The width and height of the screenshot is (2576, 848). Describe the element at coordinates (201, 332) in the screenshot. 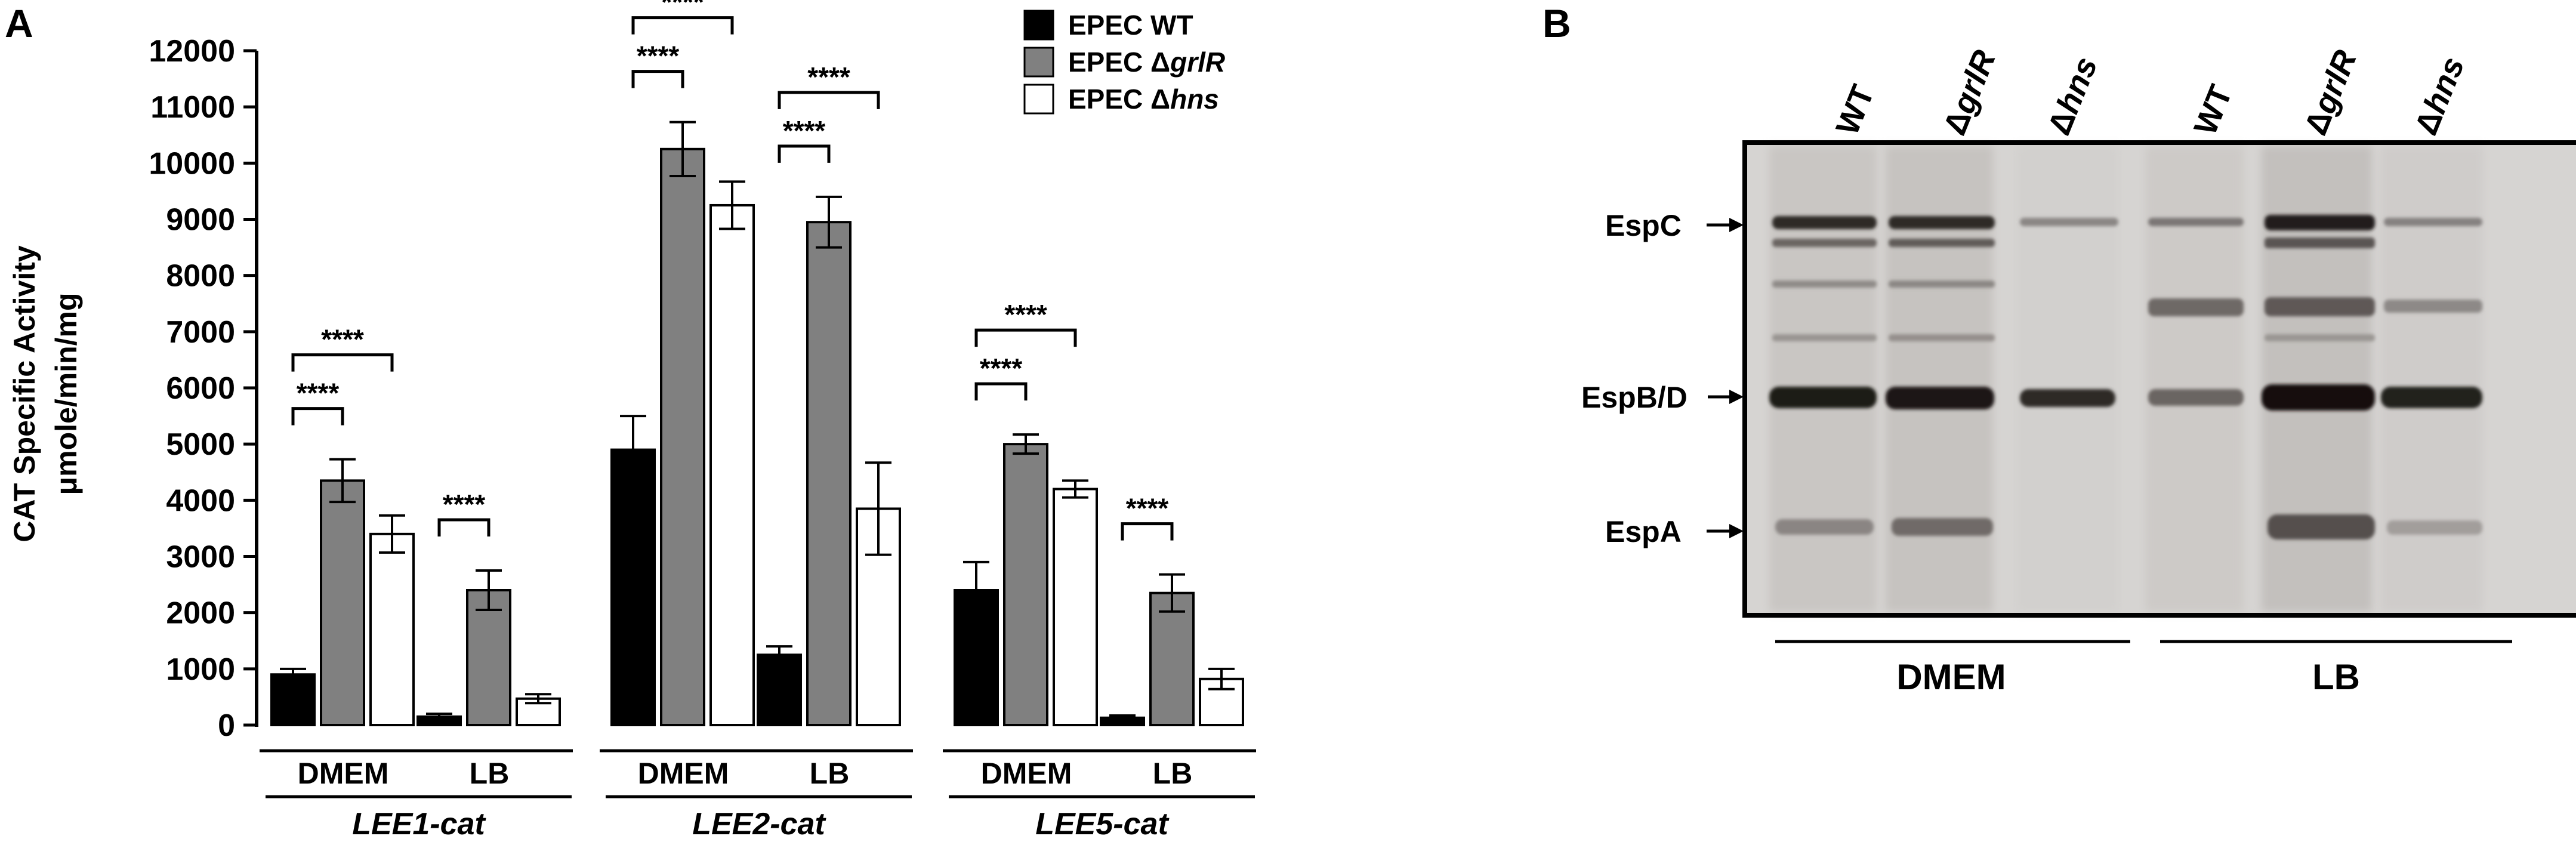

I see `y-tick-label: 7000` at that location.